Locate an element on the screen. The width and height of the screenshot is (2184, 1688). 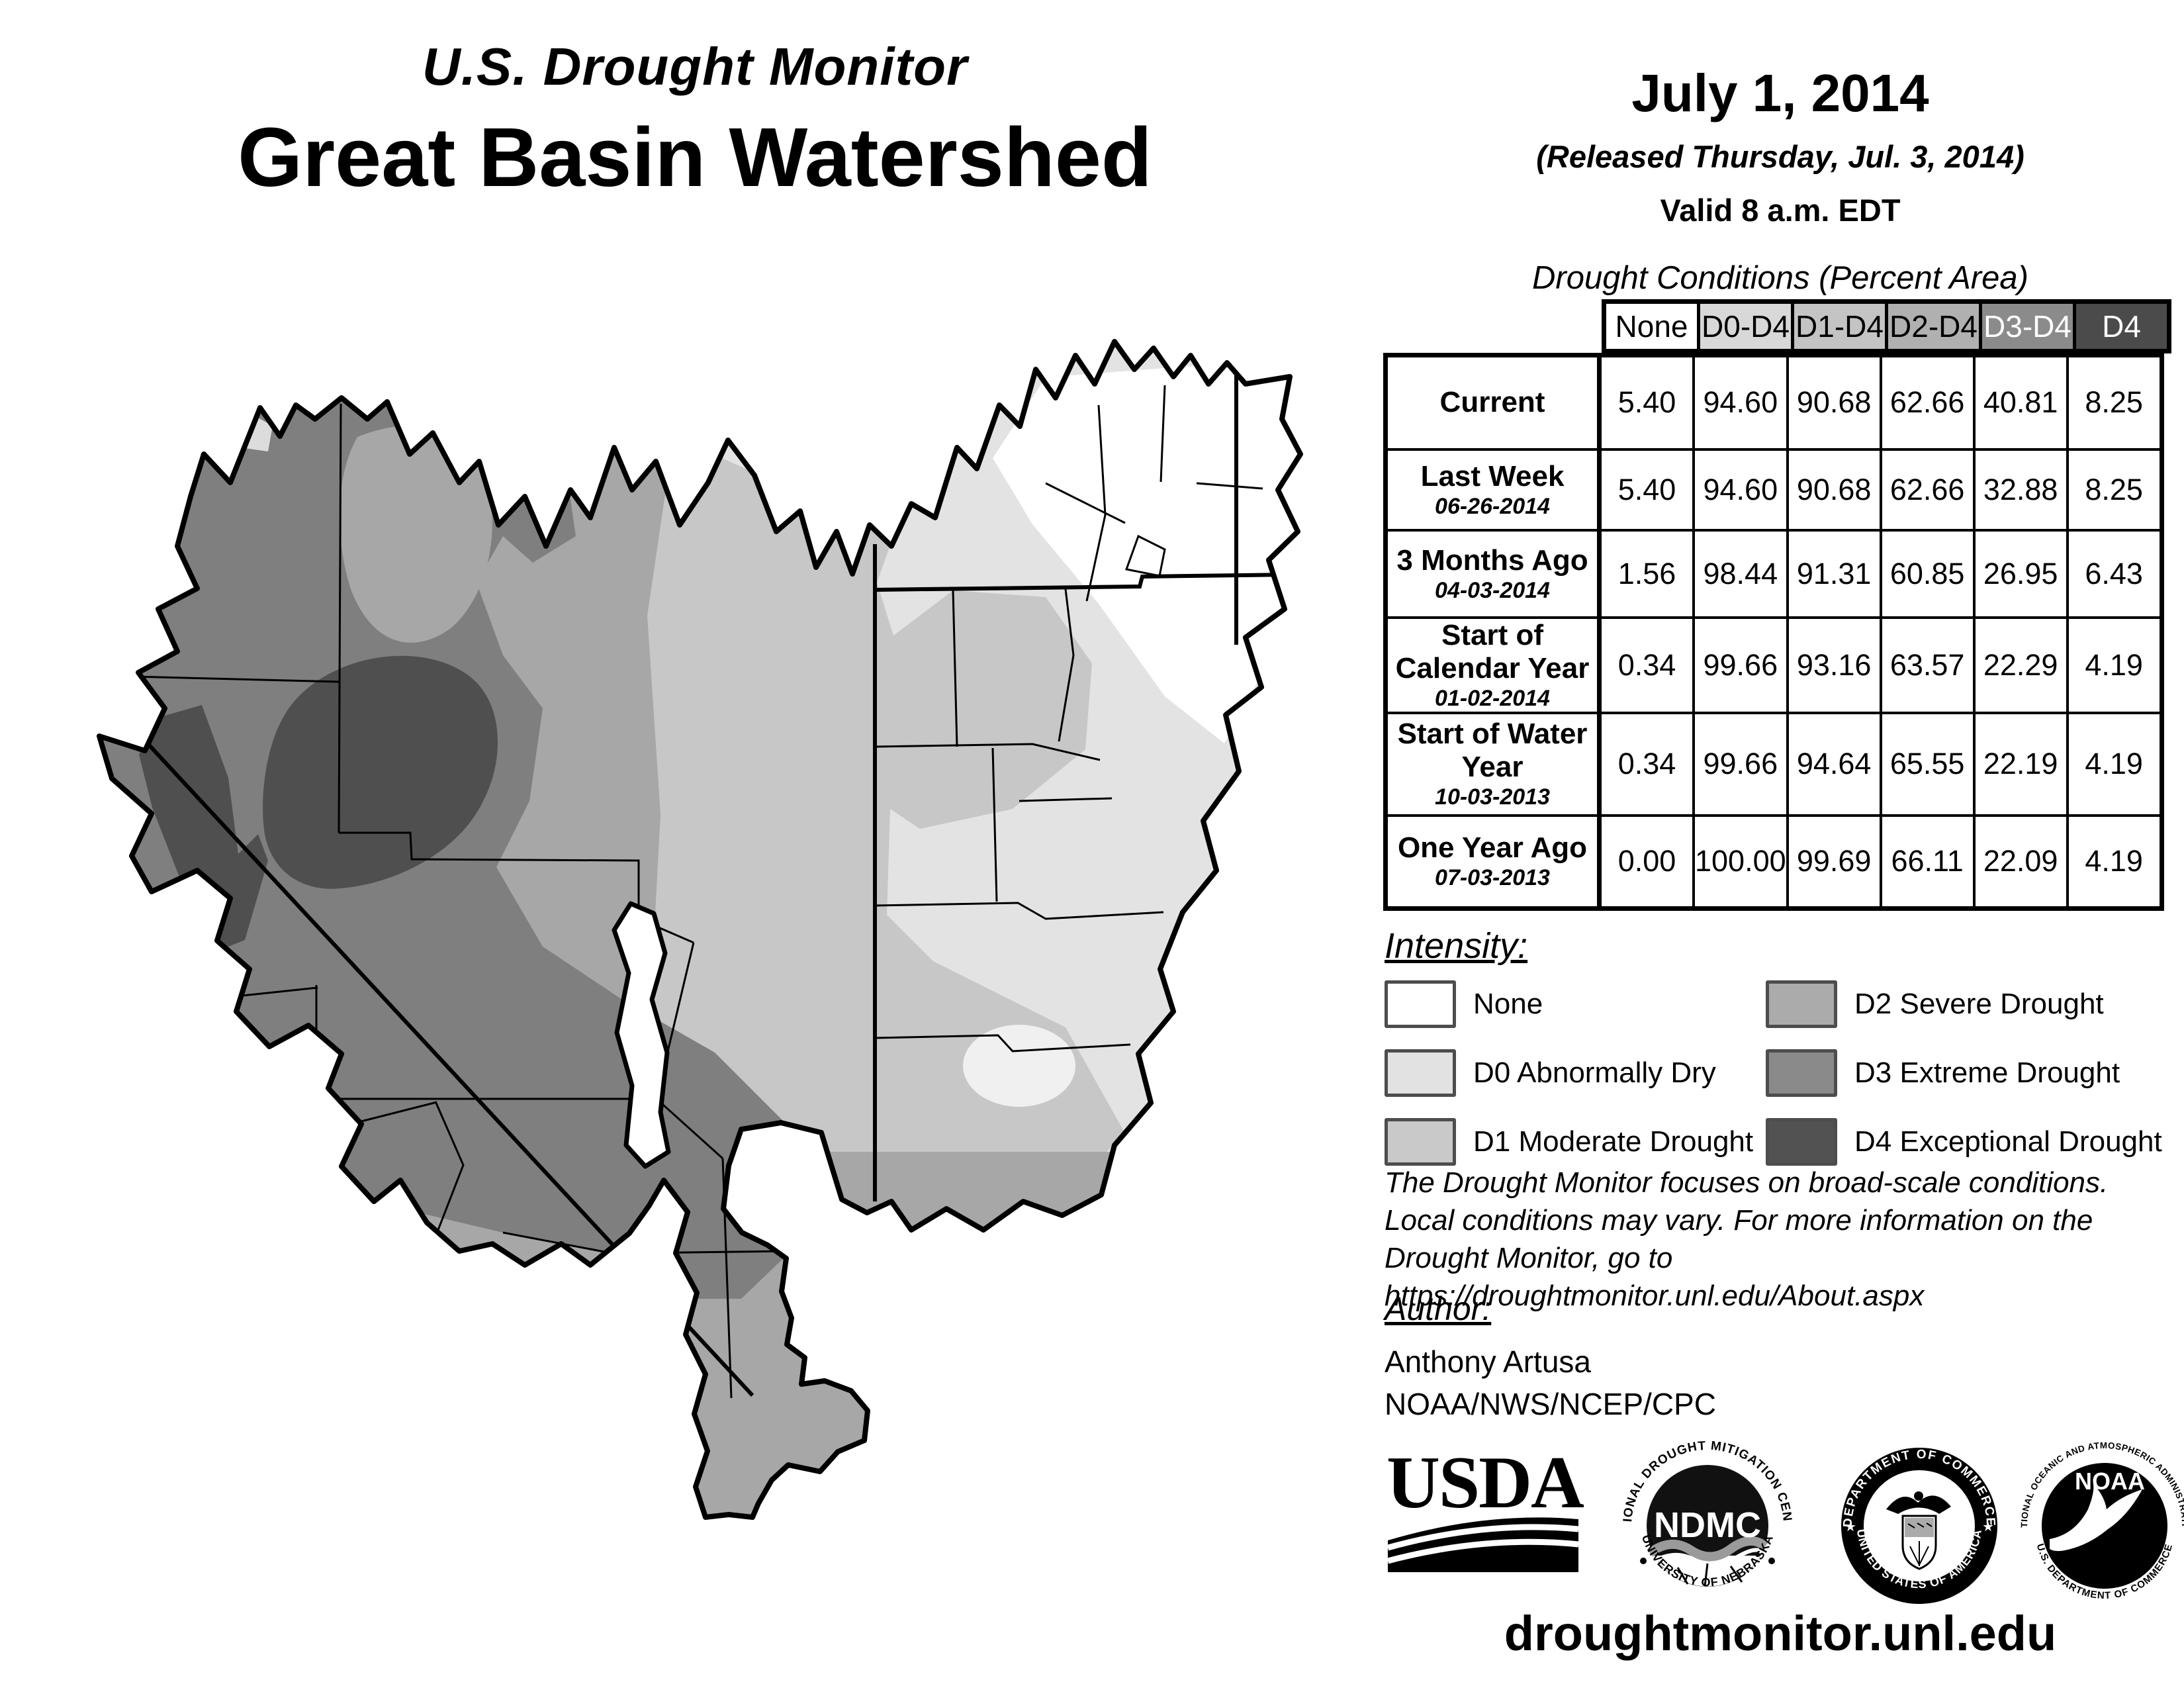
legend-item-d4: D4 Exceptional Drought is located at coordinates (1964, 1142).